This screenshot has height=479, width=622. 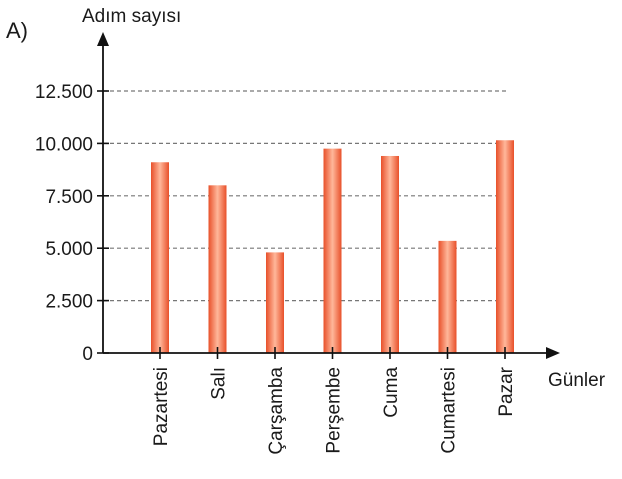 What do you see at coordinates (449, 410) in the screenshot?
I see `x-category-label: Cumartesi` at bounding box center [449, 410].